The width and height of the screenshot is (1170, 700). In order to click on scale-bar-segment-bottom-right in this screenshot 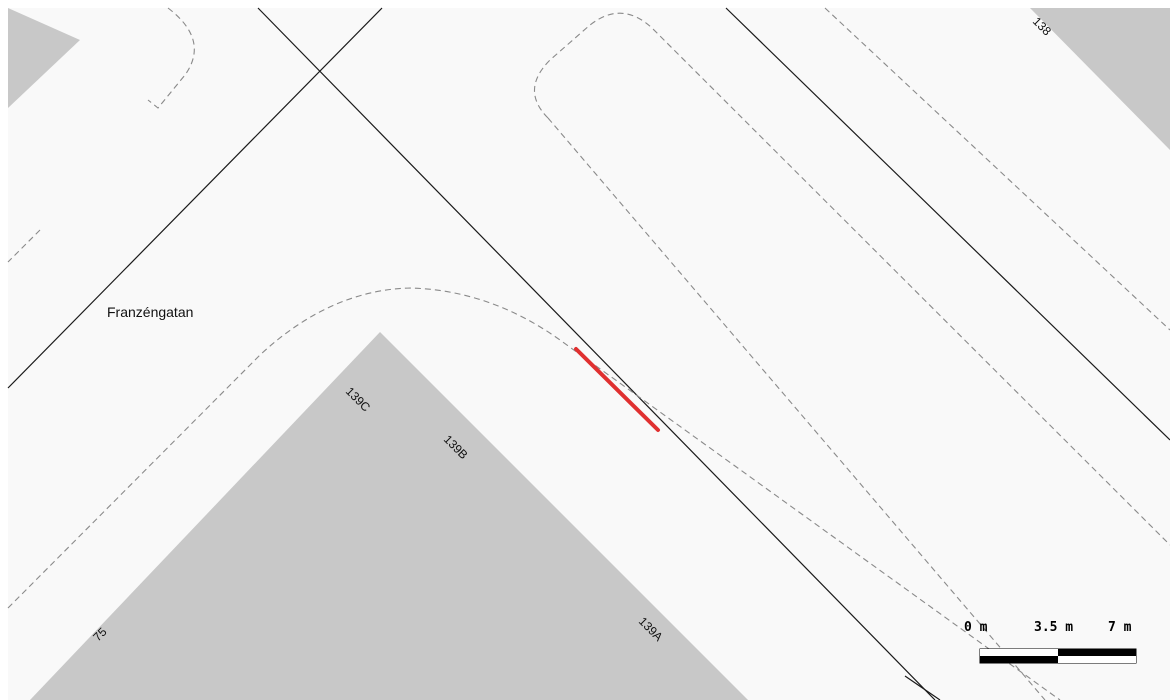, I will do `click(1097, 659)`.